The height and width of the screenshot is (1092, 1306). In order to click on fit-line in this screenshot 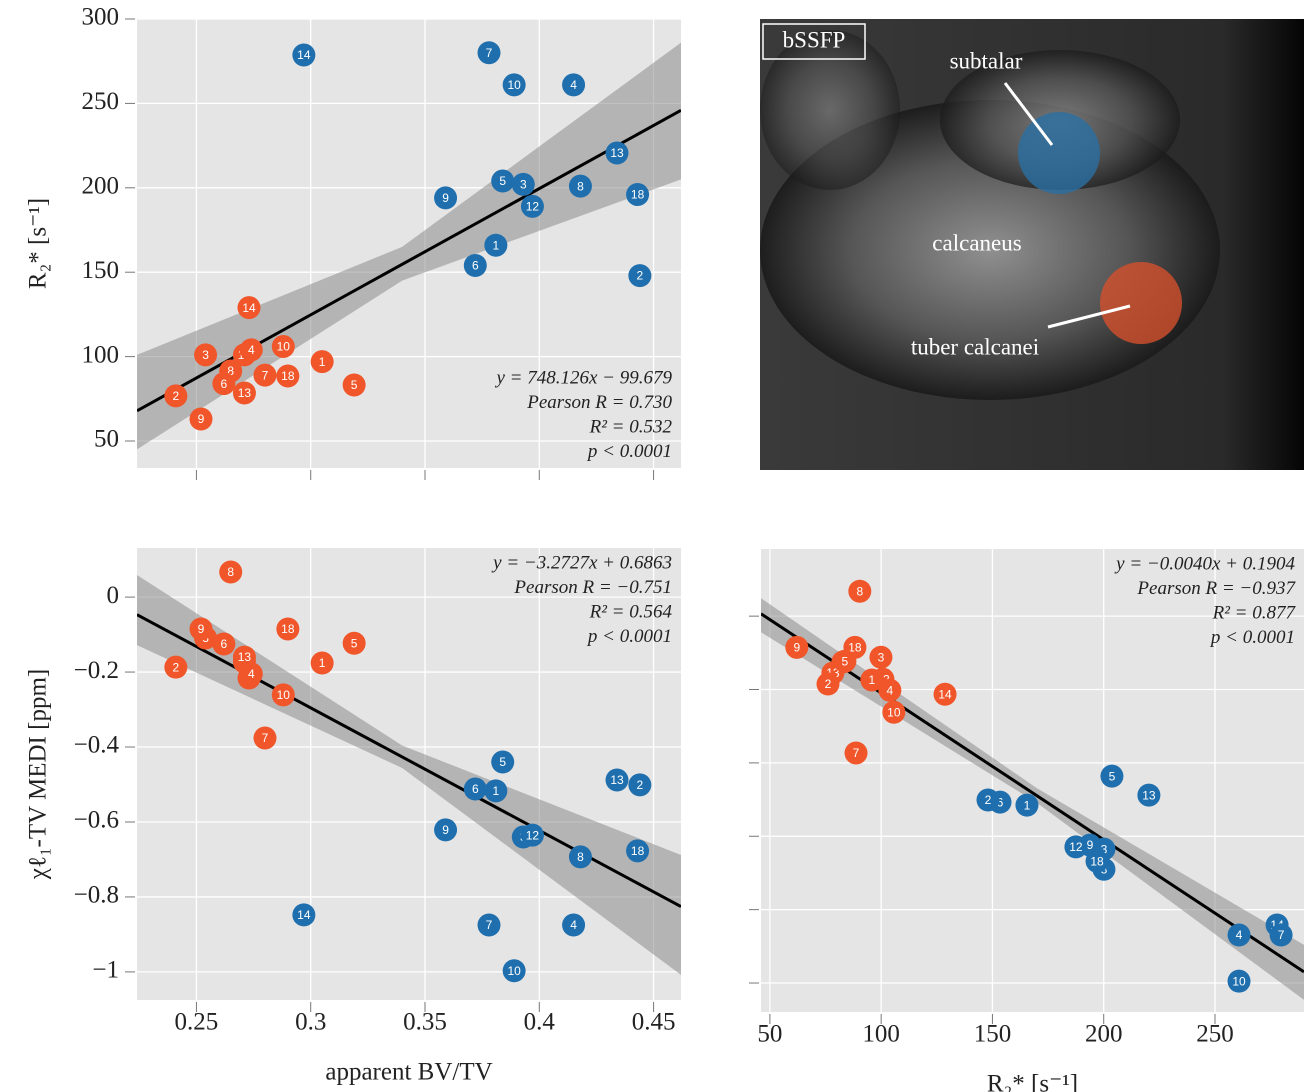, I will do `click(1032, 793)`.